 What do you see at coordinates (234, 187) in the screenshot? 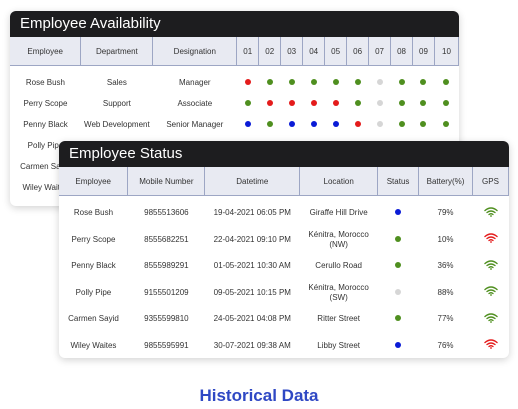
I see `table-row: Wiley Waites` at bounding box center [234, 187].